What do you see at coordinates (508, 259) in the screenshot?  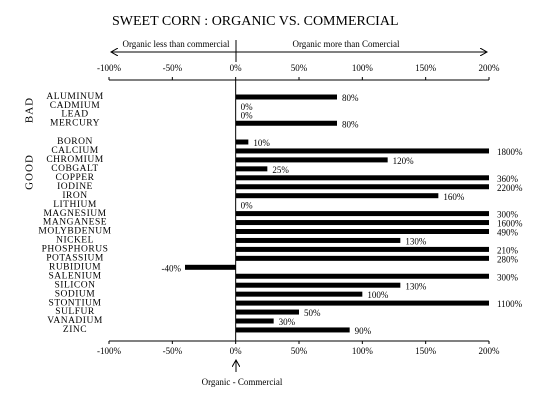 I see `value-label: 280%` at bounding box center [508, 259].